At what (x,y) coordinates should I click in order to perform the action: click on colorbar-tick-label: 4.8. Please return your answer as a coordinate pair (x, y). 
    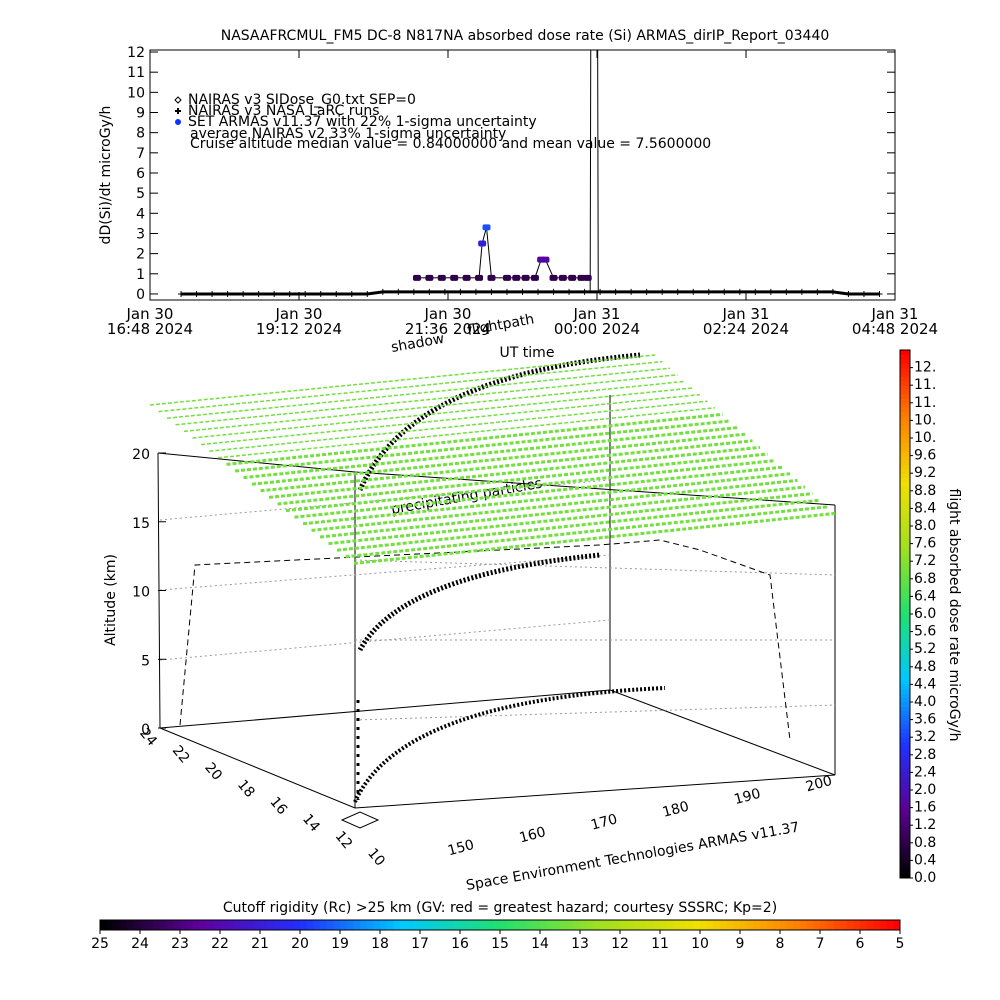
    Looking at the image, I should click on (925, 667).